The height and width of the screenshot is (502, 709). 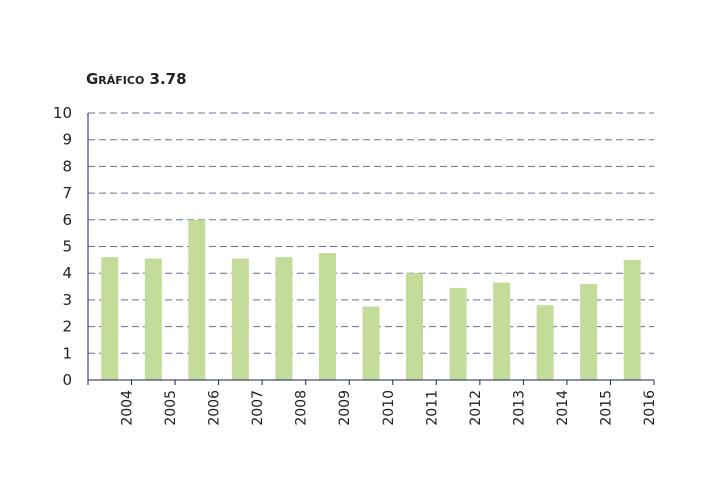 What do you see at coordinates (67, 353) in the screenshot?
I see `y-tick-label: 1` at bounding box center [67, 353].